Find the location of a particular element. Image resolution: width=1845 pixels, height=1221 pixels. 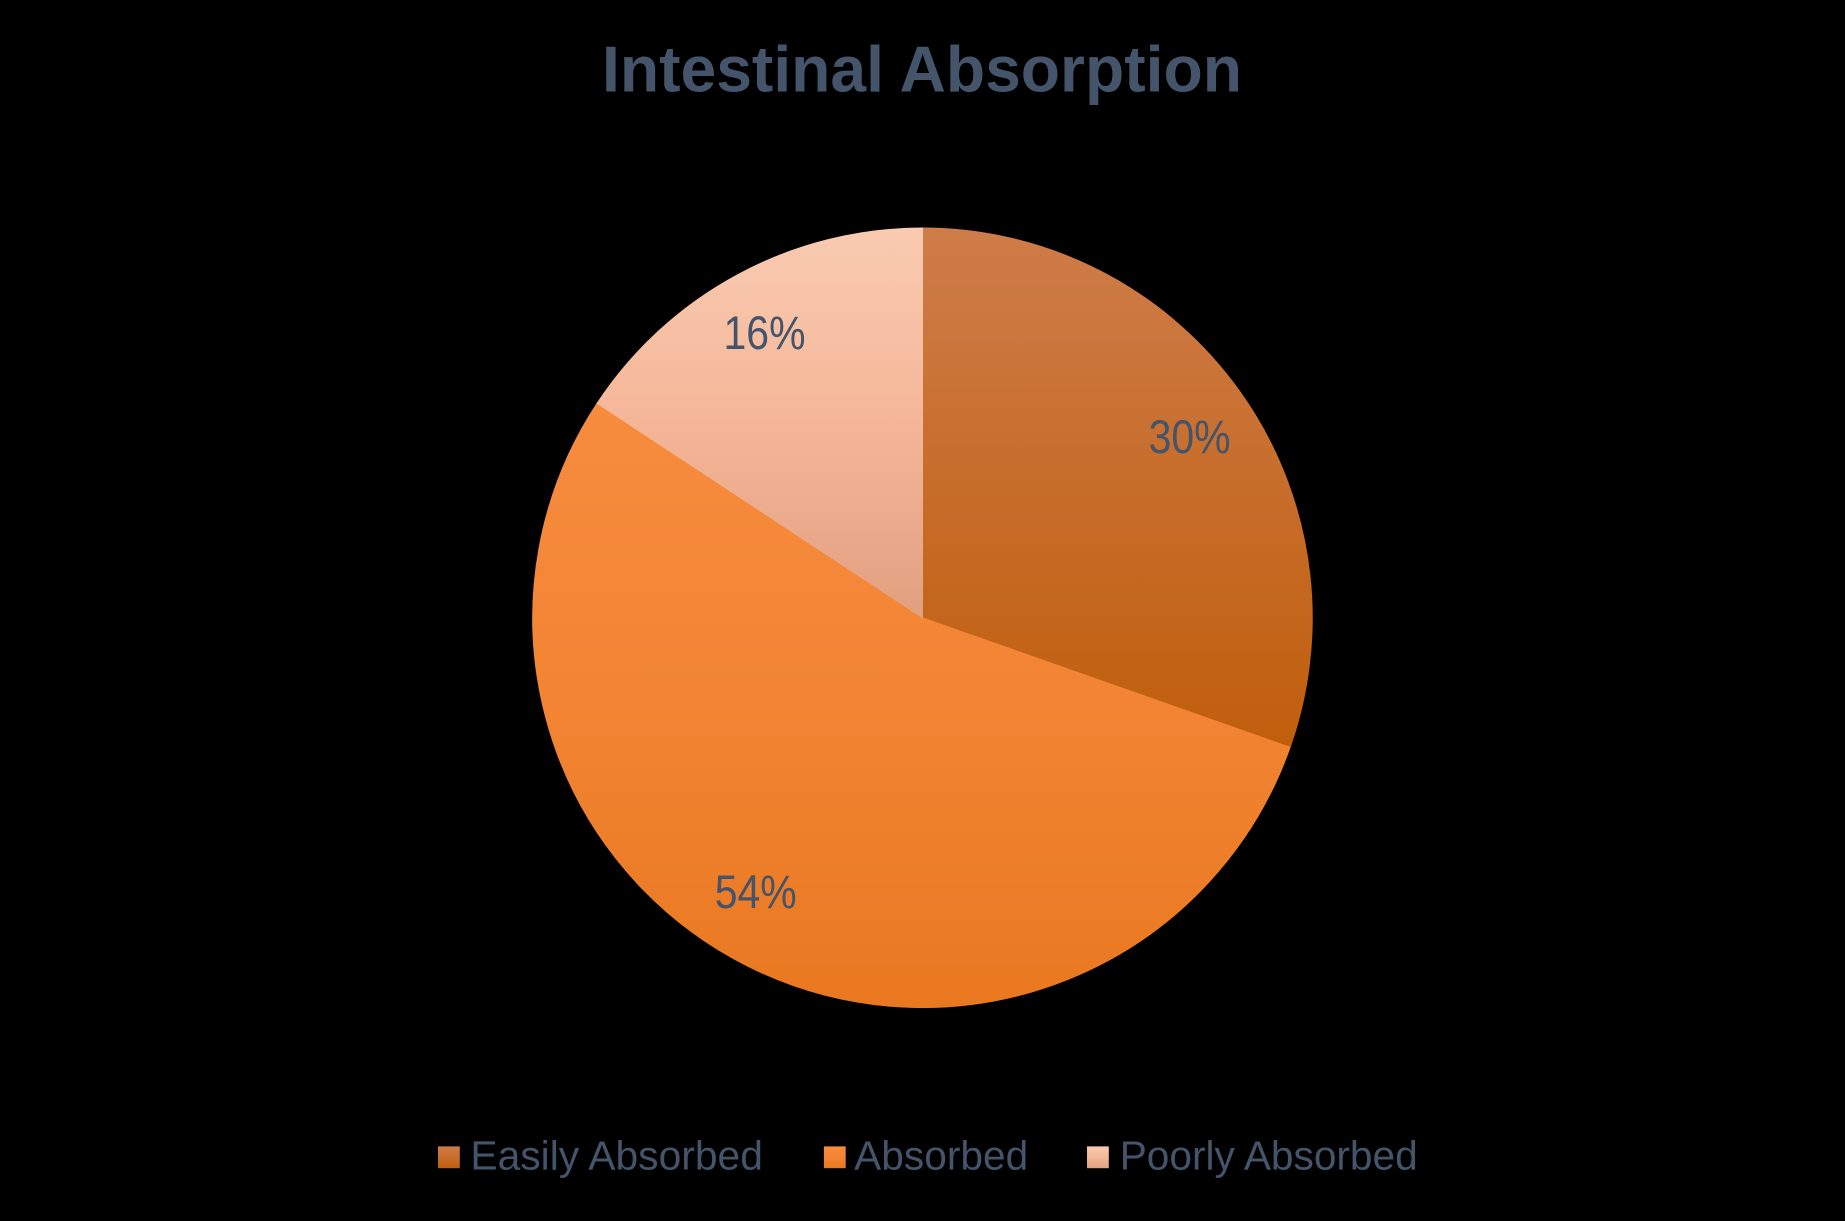

svg-text: Easily Absorbed is located at coordinates (616, 1156).